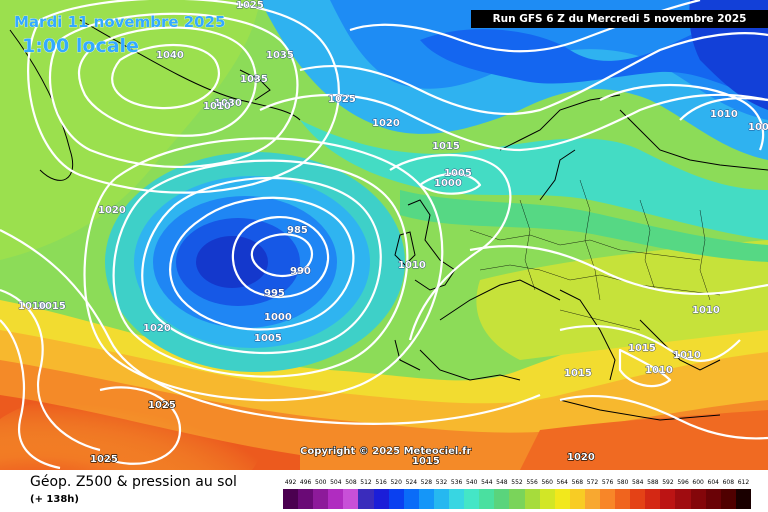 The height and width of the screenshot is (512, 768). What do you see at coordinates (351, 482) in the screenshot?
I see `legend-label: 508` at bounding box center [351, 482].